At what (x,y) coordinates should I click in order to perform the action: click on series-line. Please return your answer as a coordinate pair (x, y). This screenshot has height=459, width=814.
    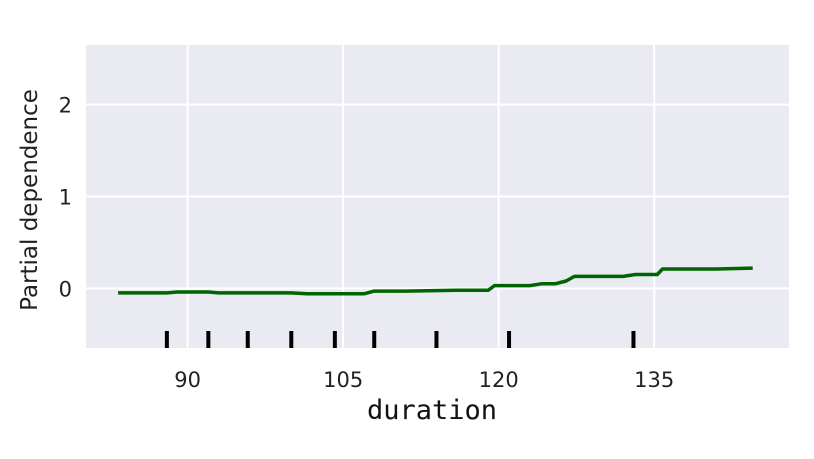
    Looking at the image, I should click on (435, 281).